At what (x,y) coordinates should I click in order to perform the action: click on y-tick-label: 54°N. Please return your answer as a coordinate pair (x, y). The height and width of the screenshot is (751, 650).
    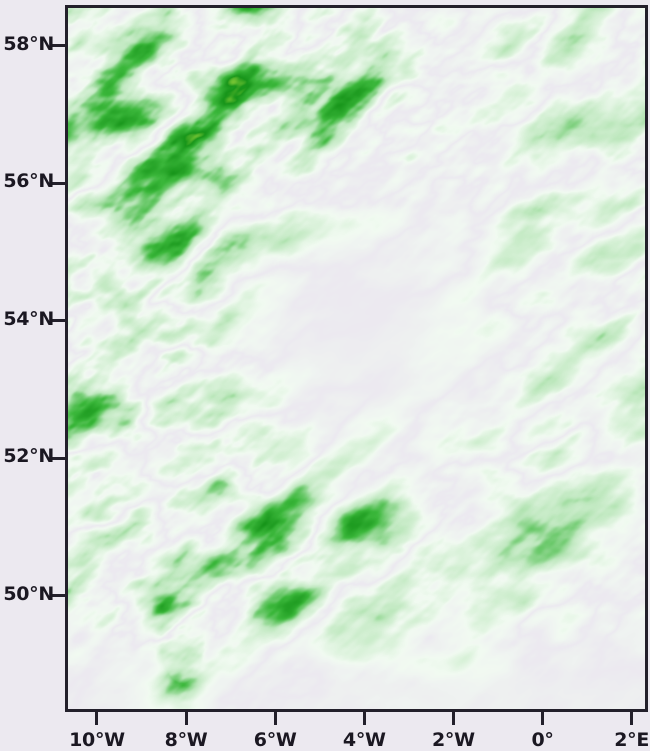
    Looking at the image, I should click on (28, 318).